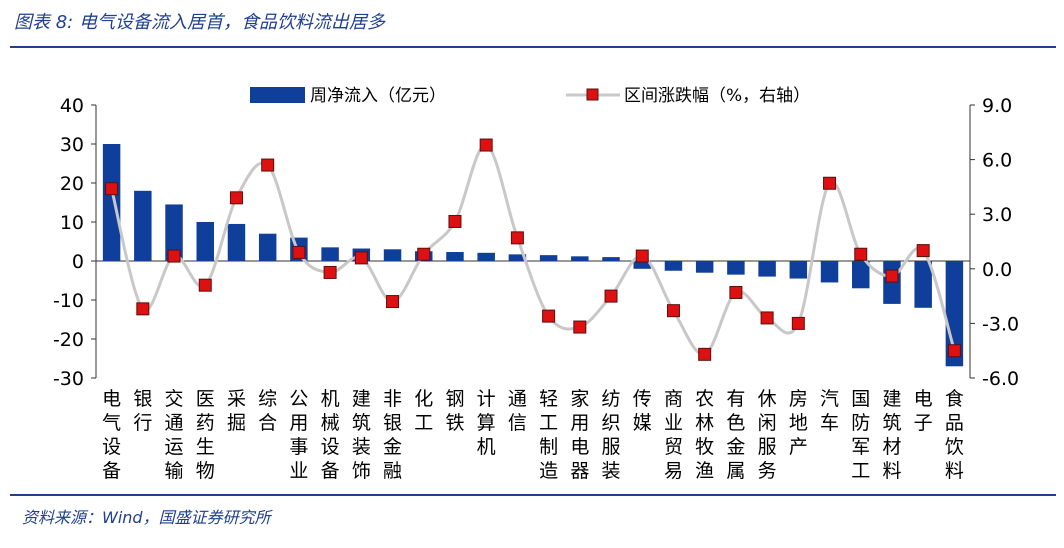 This screenshot has width=1064, height=548. Describe the element at coordinates (72, 223) in the screenshot. I see `left-tick-label: 10` at that location.